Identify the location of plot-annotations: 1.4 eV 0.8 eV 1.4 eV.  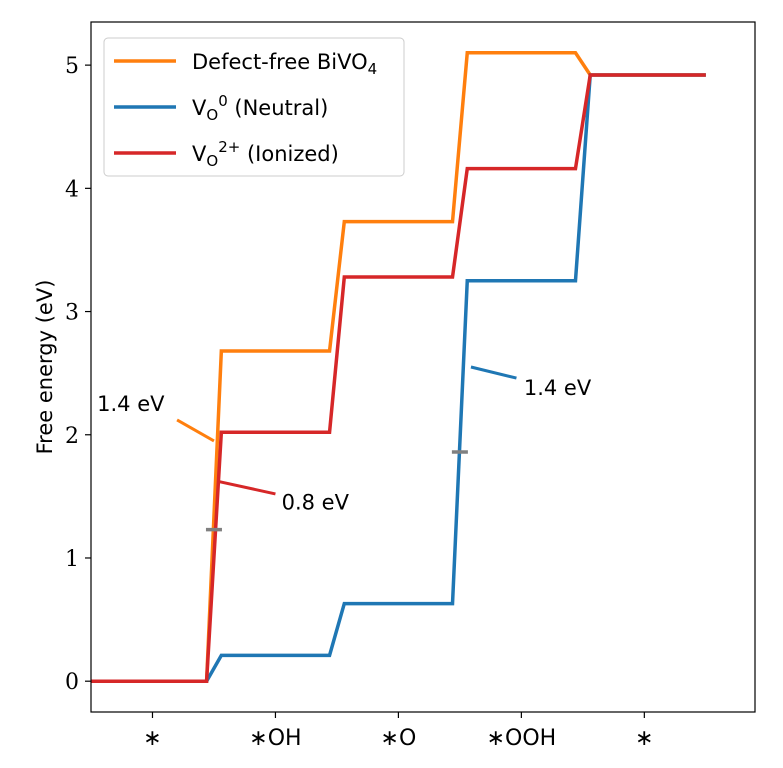
(344, 440).